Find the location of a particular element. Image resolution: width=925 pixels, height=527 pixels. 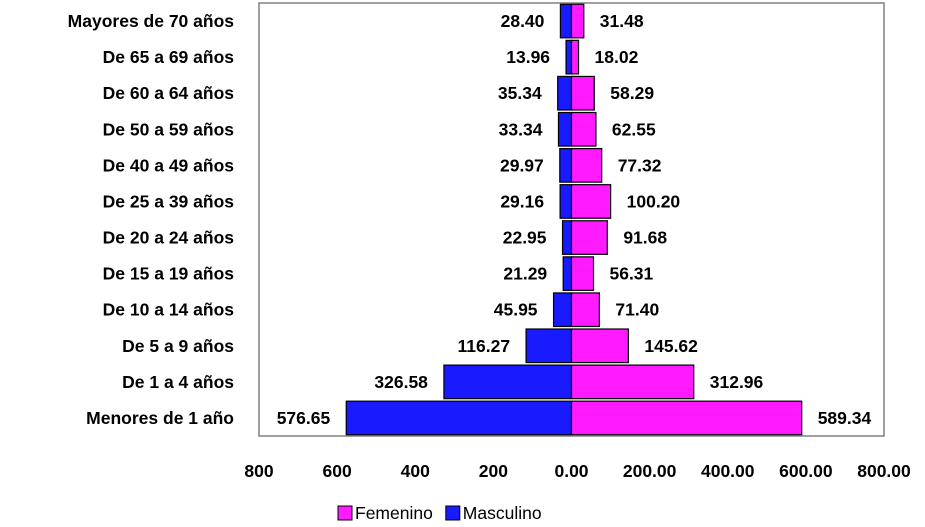

value-label-masculino: 33.34 is located at coordinates (521, 129).